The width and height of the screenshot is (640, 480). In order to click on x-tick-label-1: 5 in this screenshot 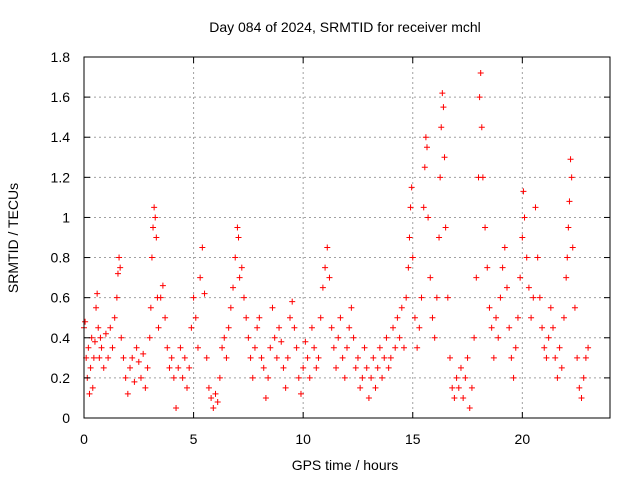, I will do `click(194, 439)`.